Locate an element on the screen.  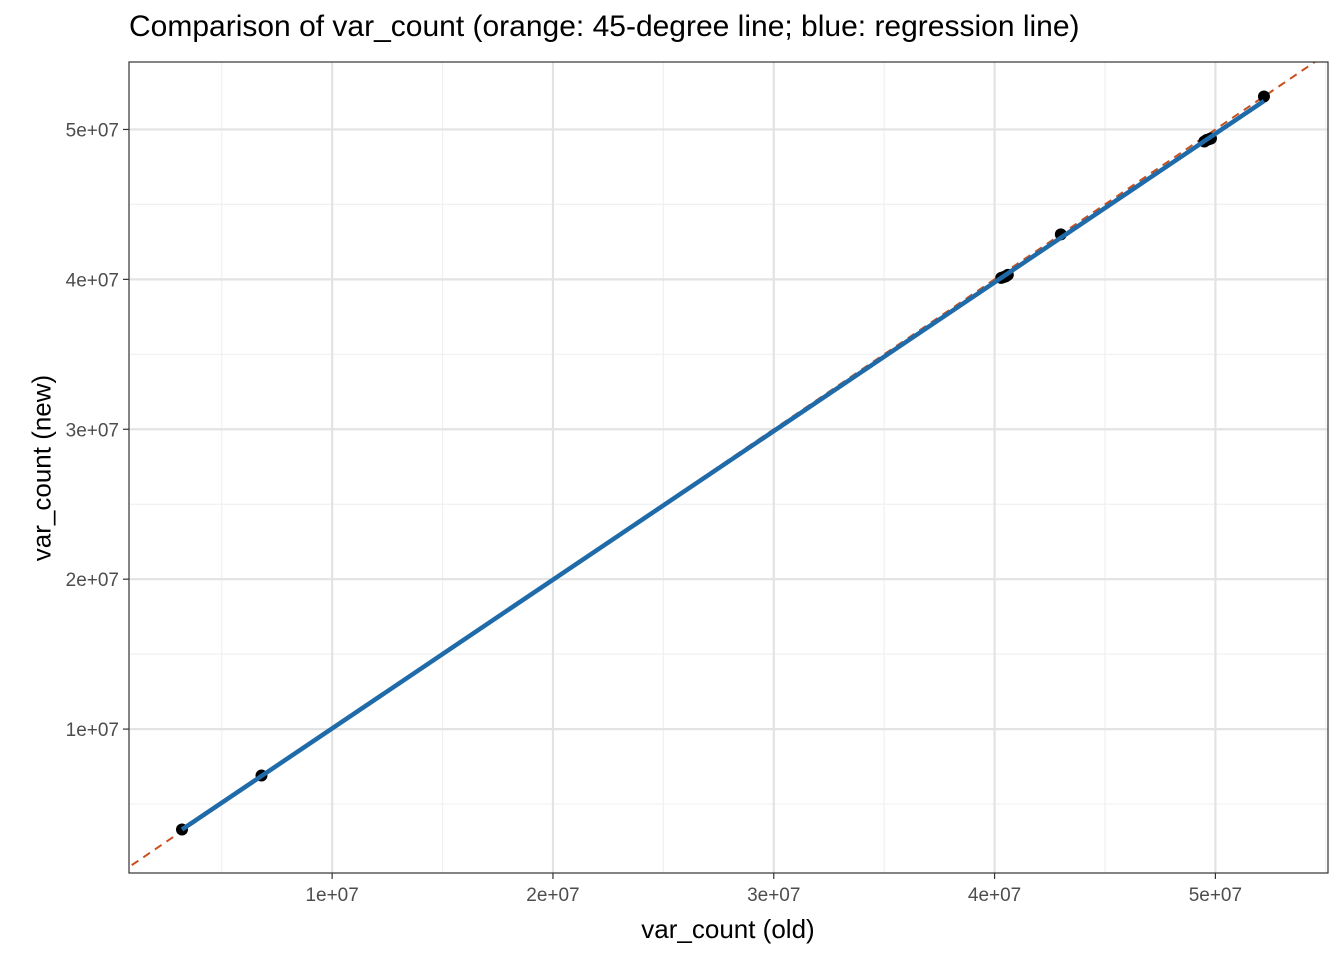
y-tick-label: 2e+07 is located at coordinates (92, 580).